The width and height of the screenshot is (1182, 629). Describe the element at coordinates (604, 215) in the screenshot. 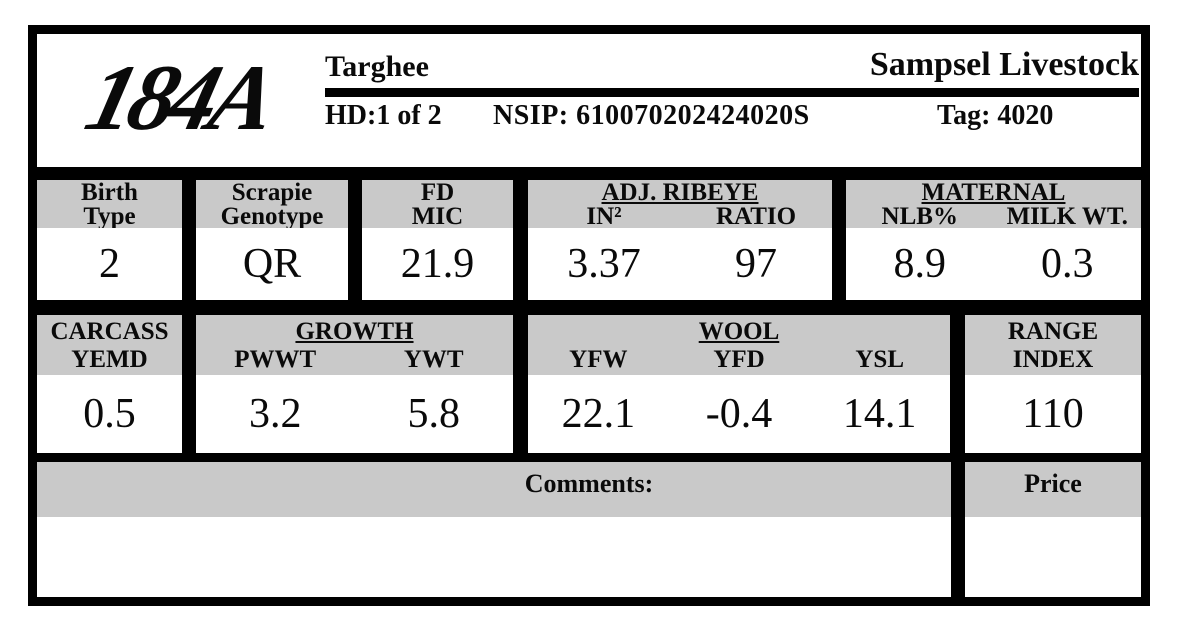

I see `in2-label: IN²` at that location.